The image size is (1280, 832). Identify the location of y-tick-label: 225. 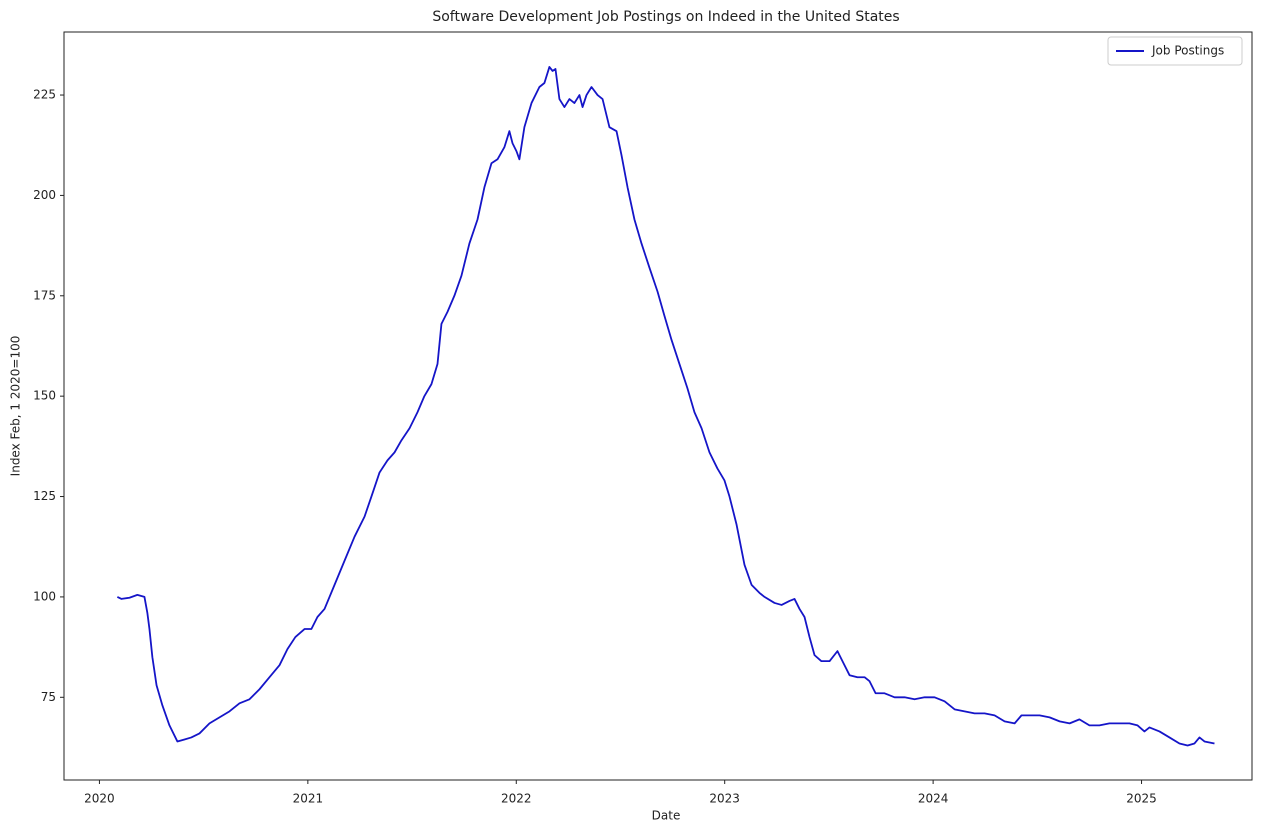
(44, 95).